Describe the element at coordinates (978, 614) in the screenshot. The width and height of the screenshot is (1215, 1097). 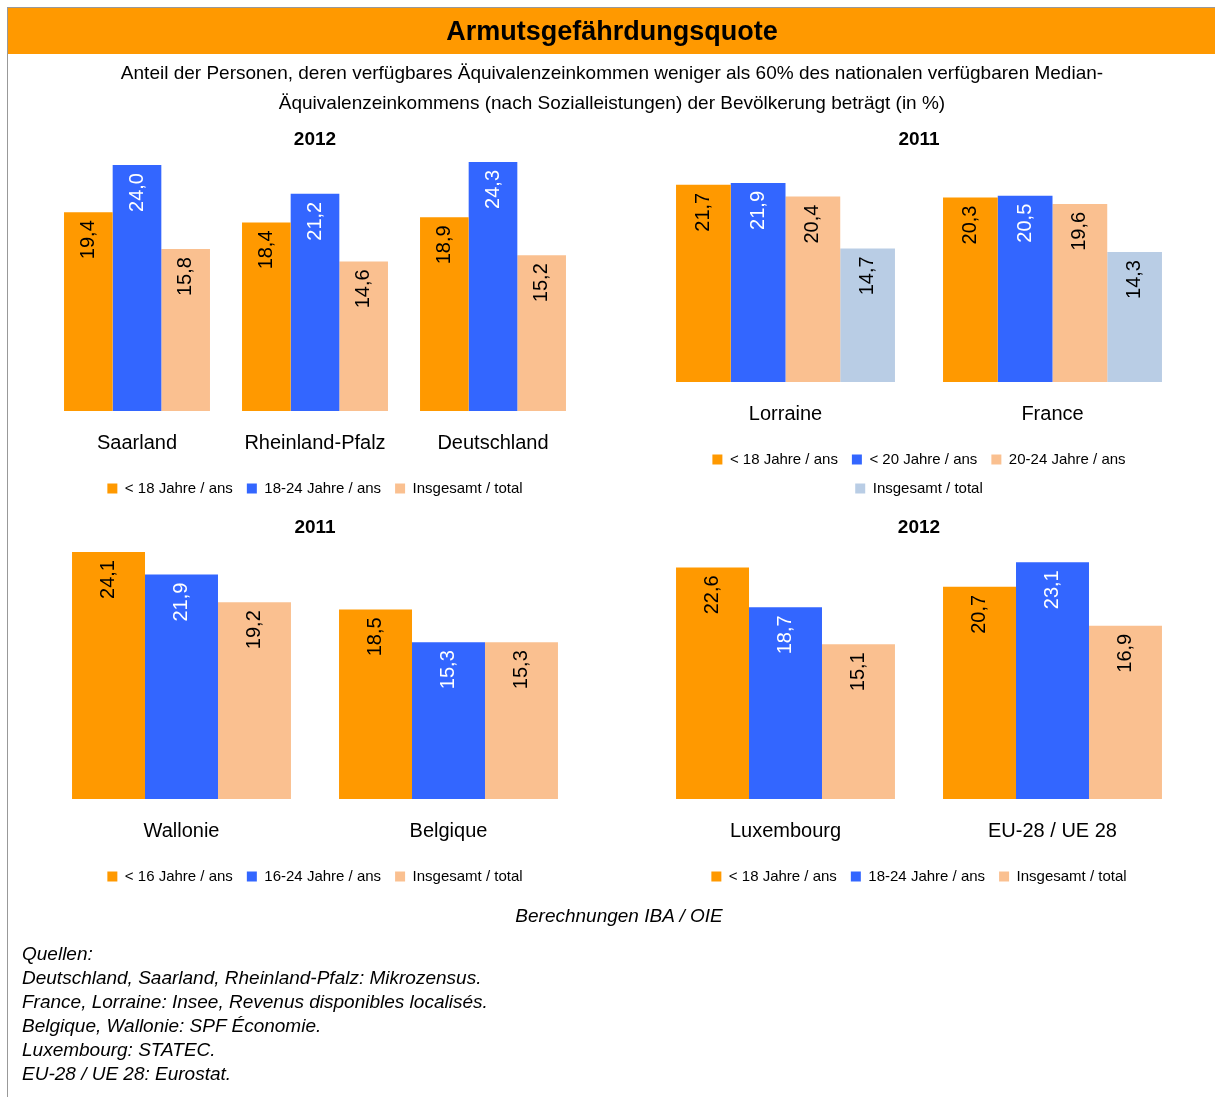
I see `data-label: 20,7` at that location.